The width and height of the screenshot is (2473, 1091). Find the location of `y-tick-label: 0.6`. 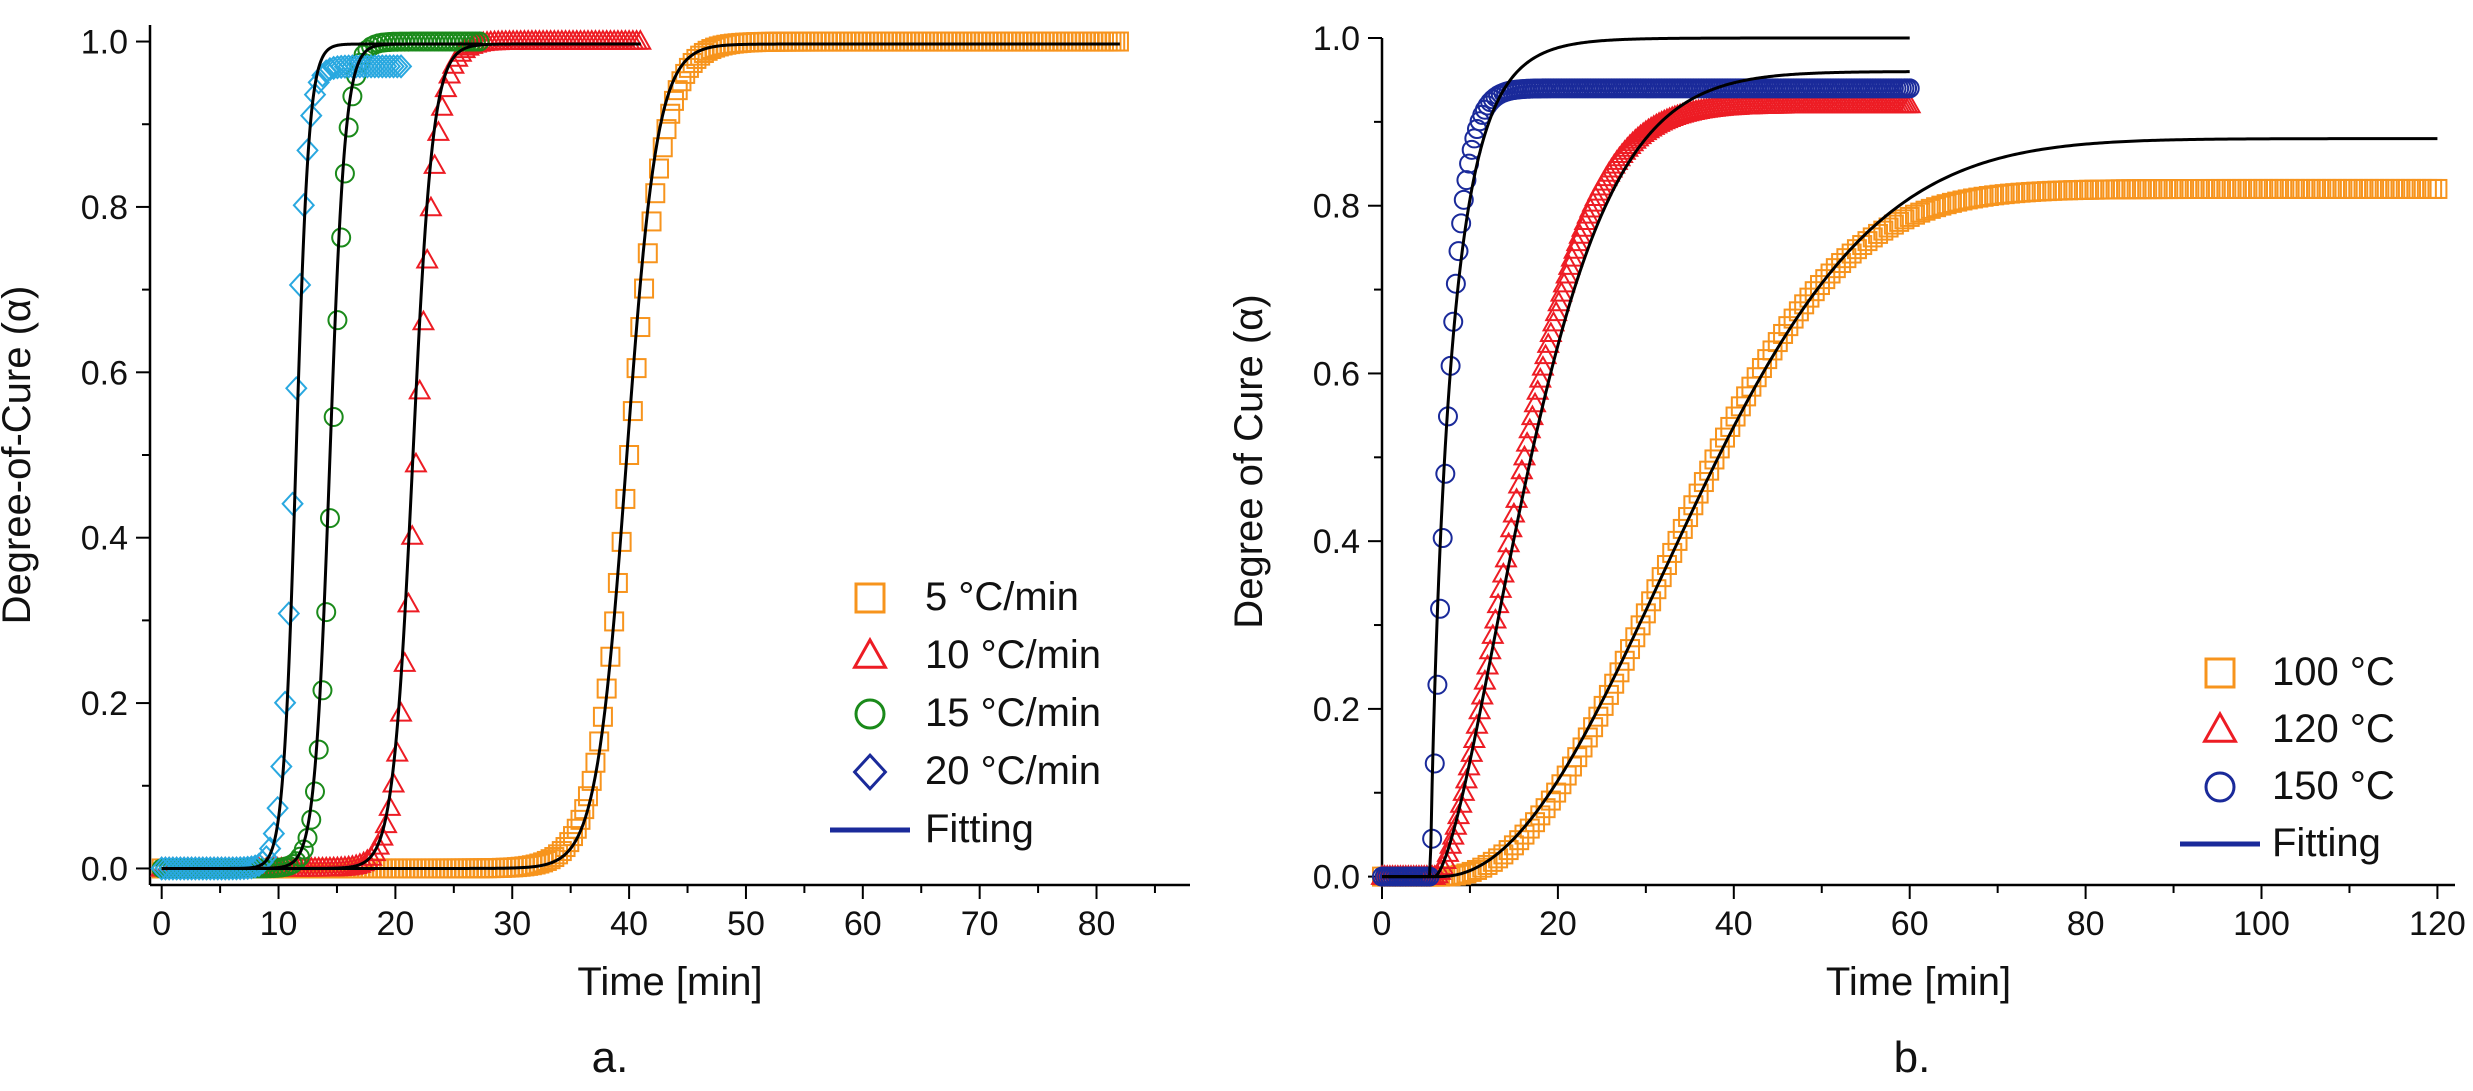

y-tick-label: 0.6 is located at coordinates (1336, 374).